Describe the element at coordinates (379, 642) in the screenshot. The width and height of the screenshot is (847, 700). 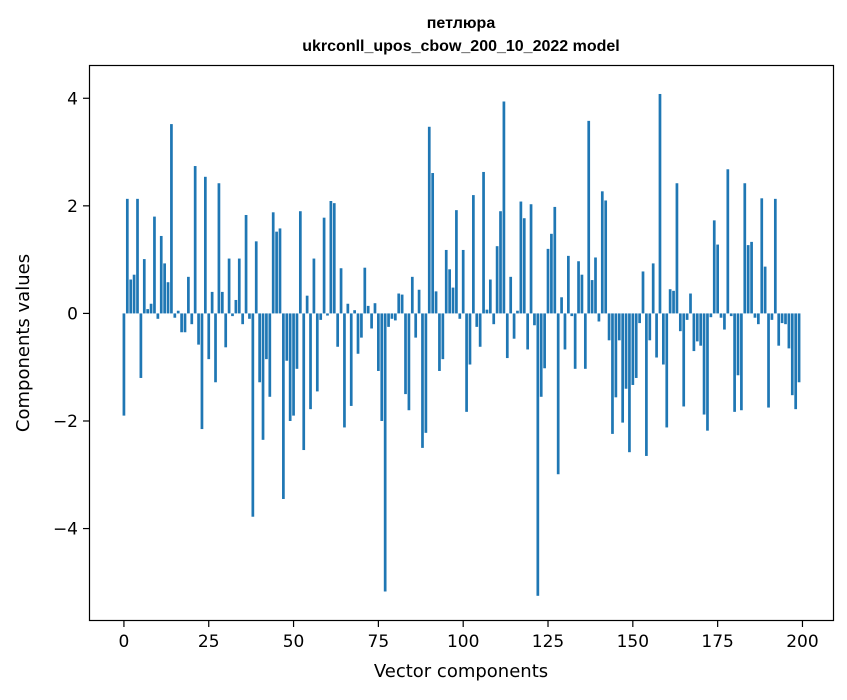
I see `x-tick-label: 75` at that location.